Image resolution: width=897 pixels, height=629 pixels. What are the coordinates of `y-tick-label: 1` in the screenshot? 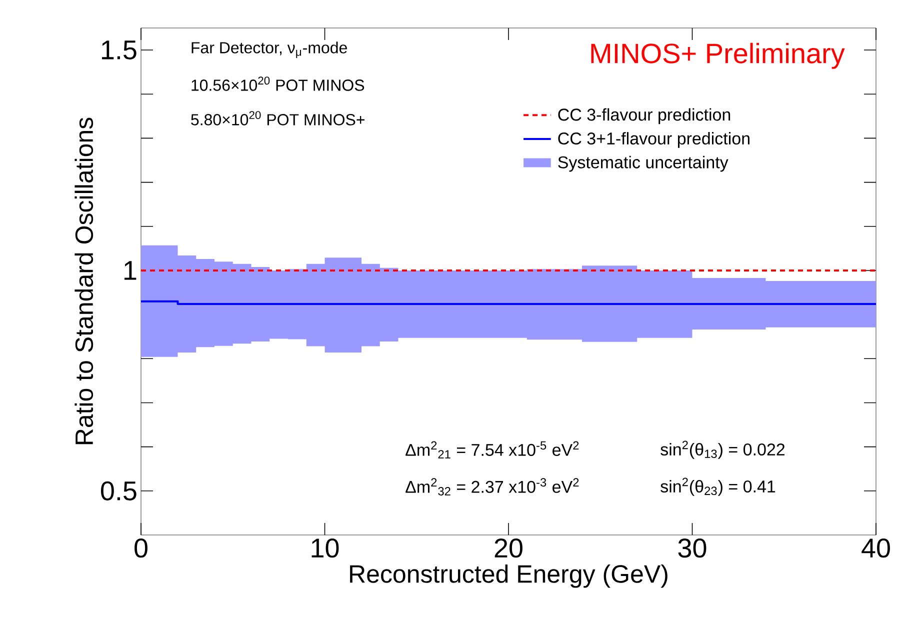 It's located at (130, 270).